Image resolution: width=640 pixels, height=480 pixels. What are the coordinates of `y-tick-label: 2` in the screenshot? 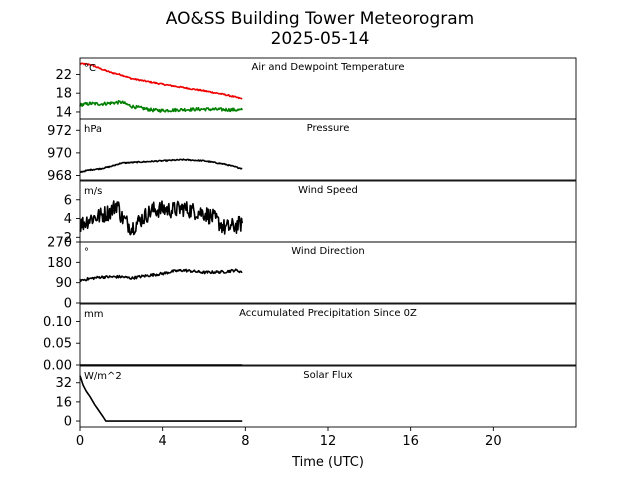 It's located at (68, 238).